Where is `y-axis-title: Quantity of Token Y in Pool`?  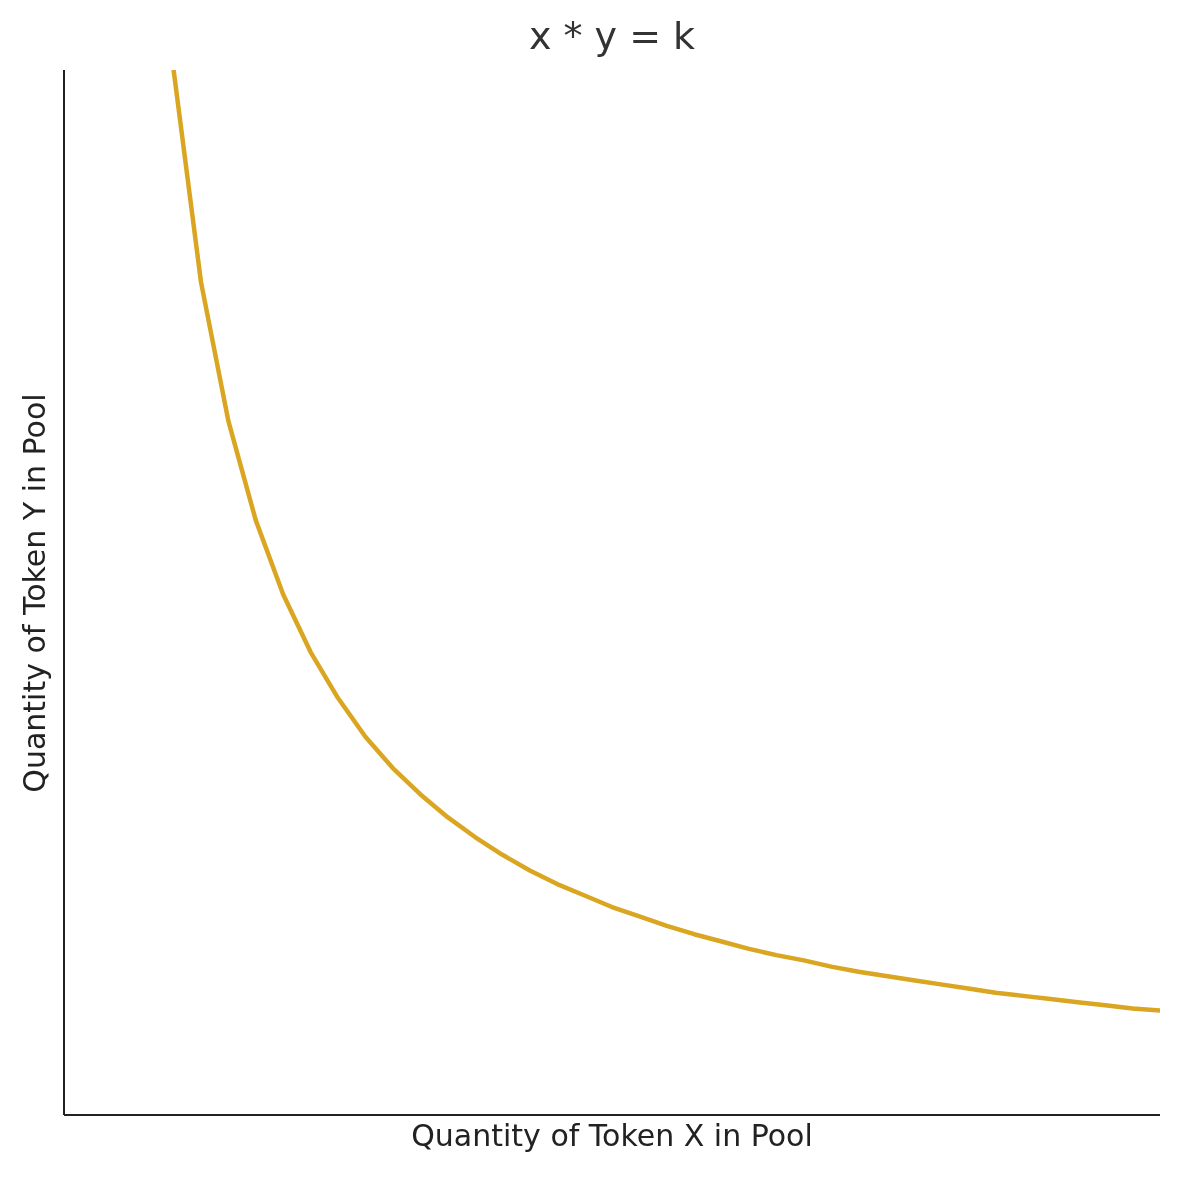
y-axis-title: Quantity of Token Y in Pool is located at coordinates (34, 593).